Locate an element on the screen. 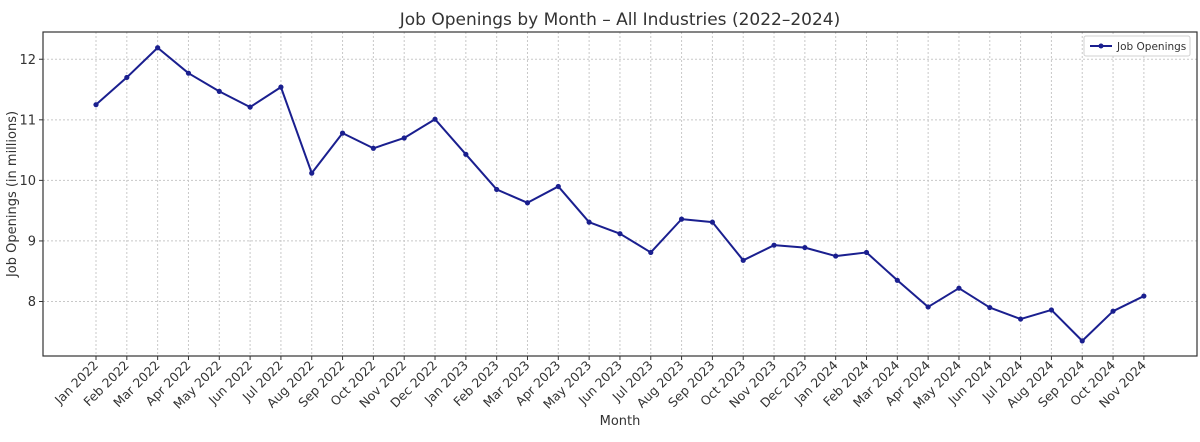 This screenshot has height=442, width=1200. y-tick-label: 8 is located at coordinates (32, 302).